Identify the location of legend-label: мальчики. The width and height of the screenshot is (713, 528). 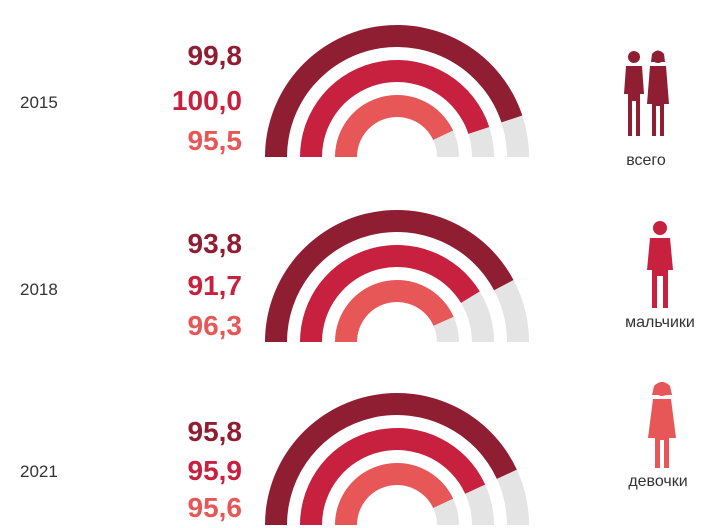
(660, 322).